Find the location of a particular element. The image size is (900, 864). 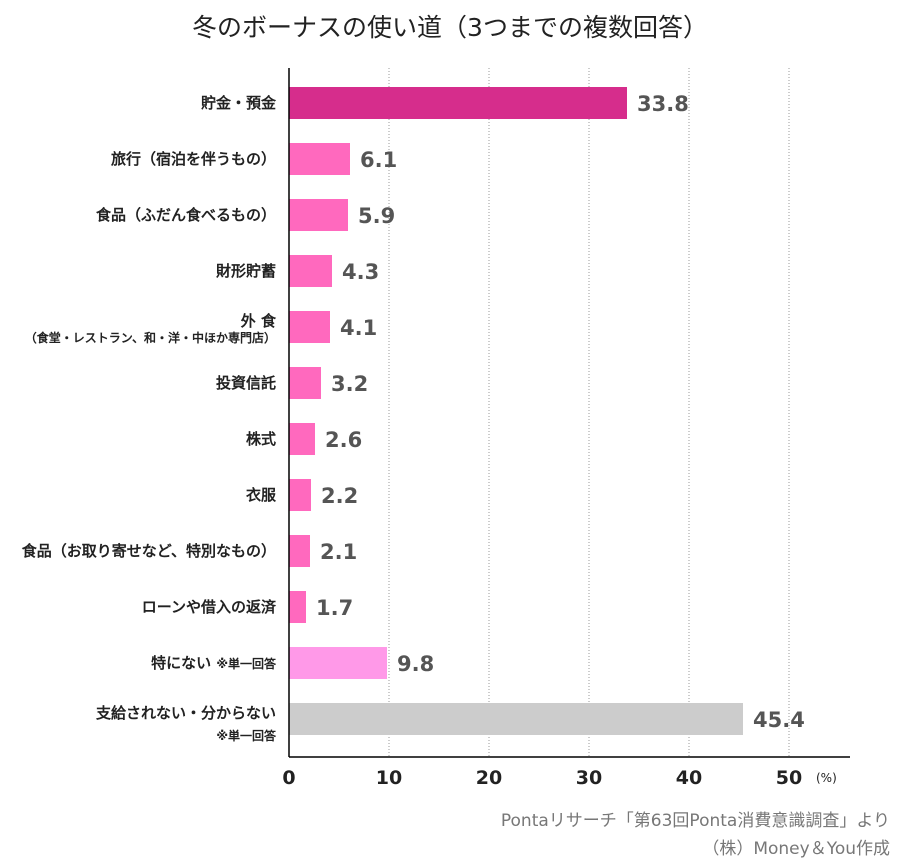

category-label: 投資信託 is located at coordinates (246, 383).